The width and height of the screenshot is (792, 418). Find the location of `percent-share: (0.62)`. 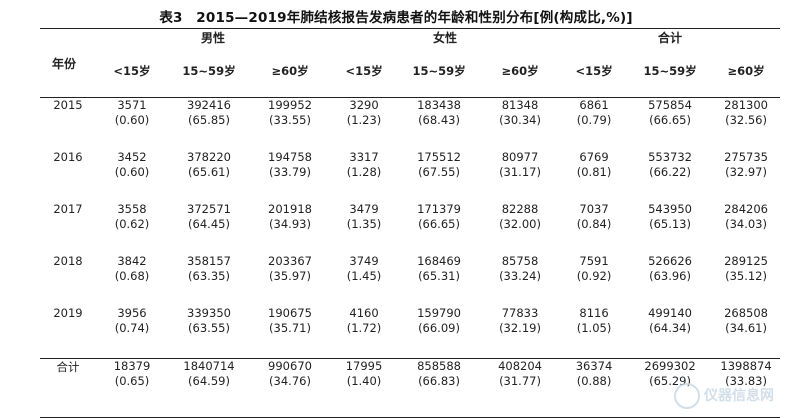

percent-share: (0.62) is located at coordinates (132, 224).